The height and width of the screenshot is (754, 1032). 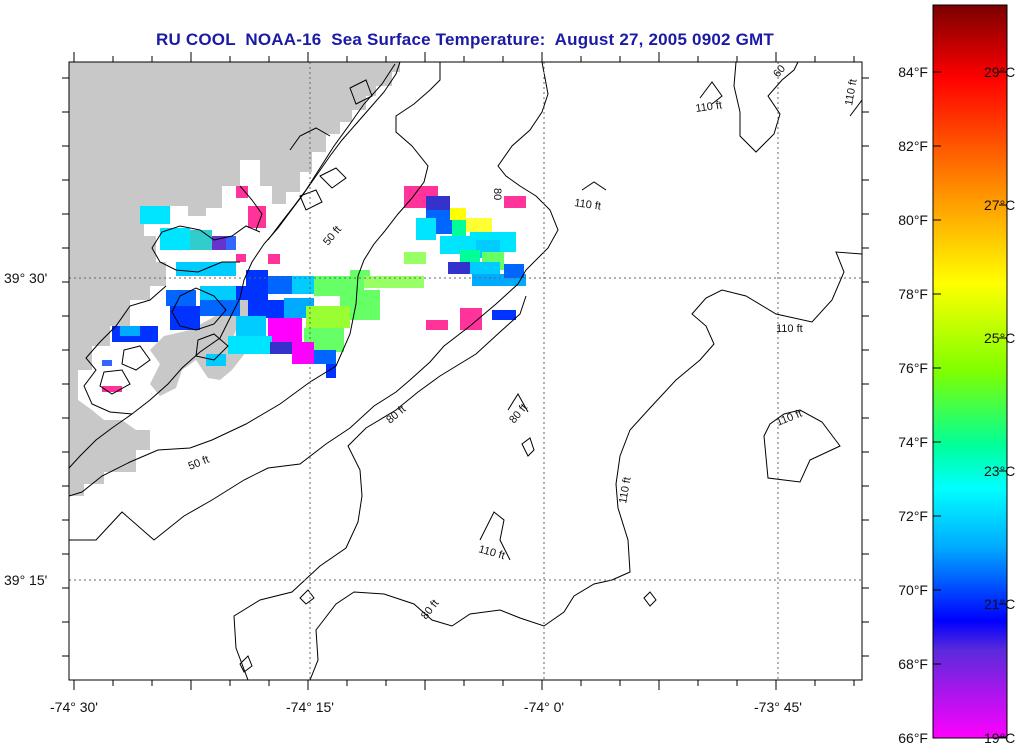 What do you see at coordinates (851, 92) in the screenshot?
I see `contour-label-110ft-g: 110 ft` at bounding box center [851, 92].